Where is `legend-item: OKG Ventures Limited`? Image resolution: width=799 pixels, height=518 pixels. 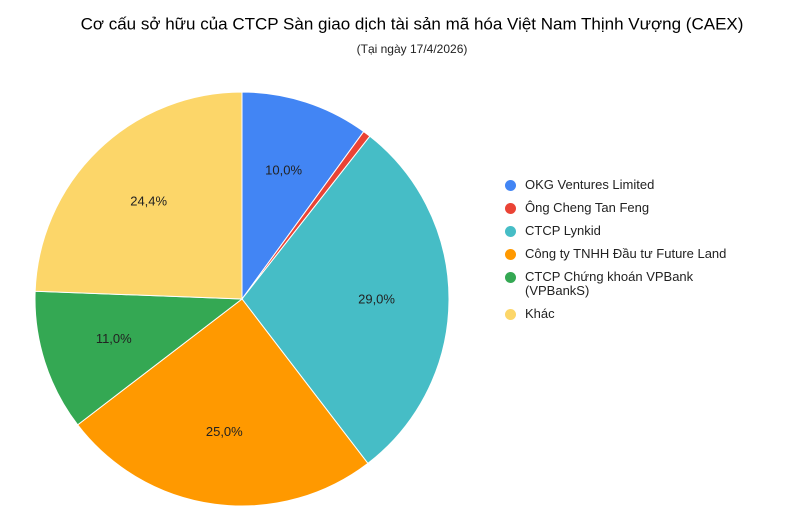 legend-item: OKG Ventures Limited is located at coordinates (628, 185).